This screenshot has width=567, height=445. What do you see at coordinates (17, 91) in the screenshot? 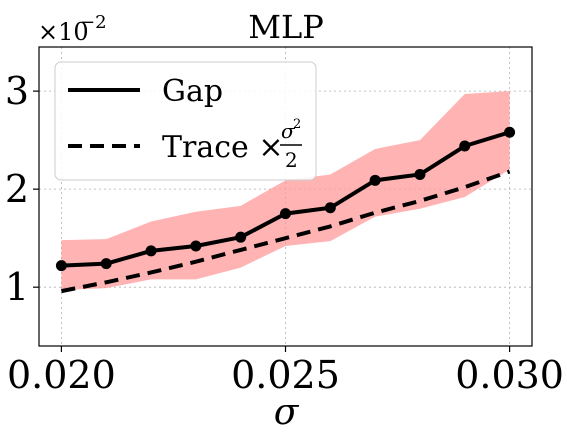
I see `y-tick-label-2: 3` at bounding box center [17, 91].